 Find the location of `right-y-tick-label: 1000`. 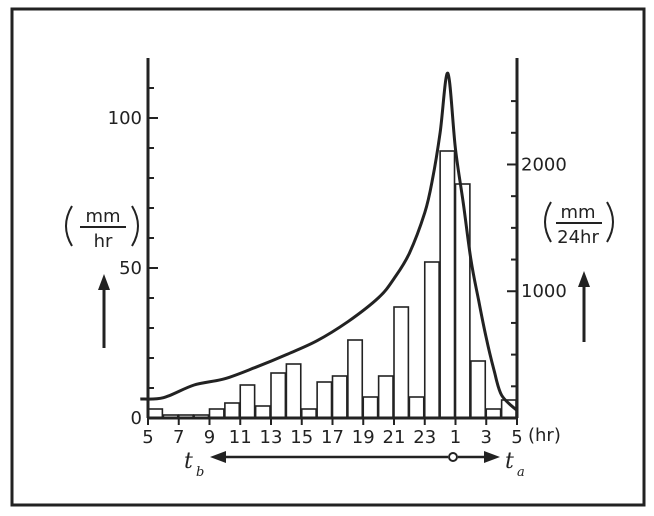

right-y-tick-label: 1000 is located at coordinates (544, 291).